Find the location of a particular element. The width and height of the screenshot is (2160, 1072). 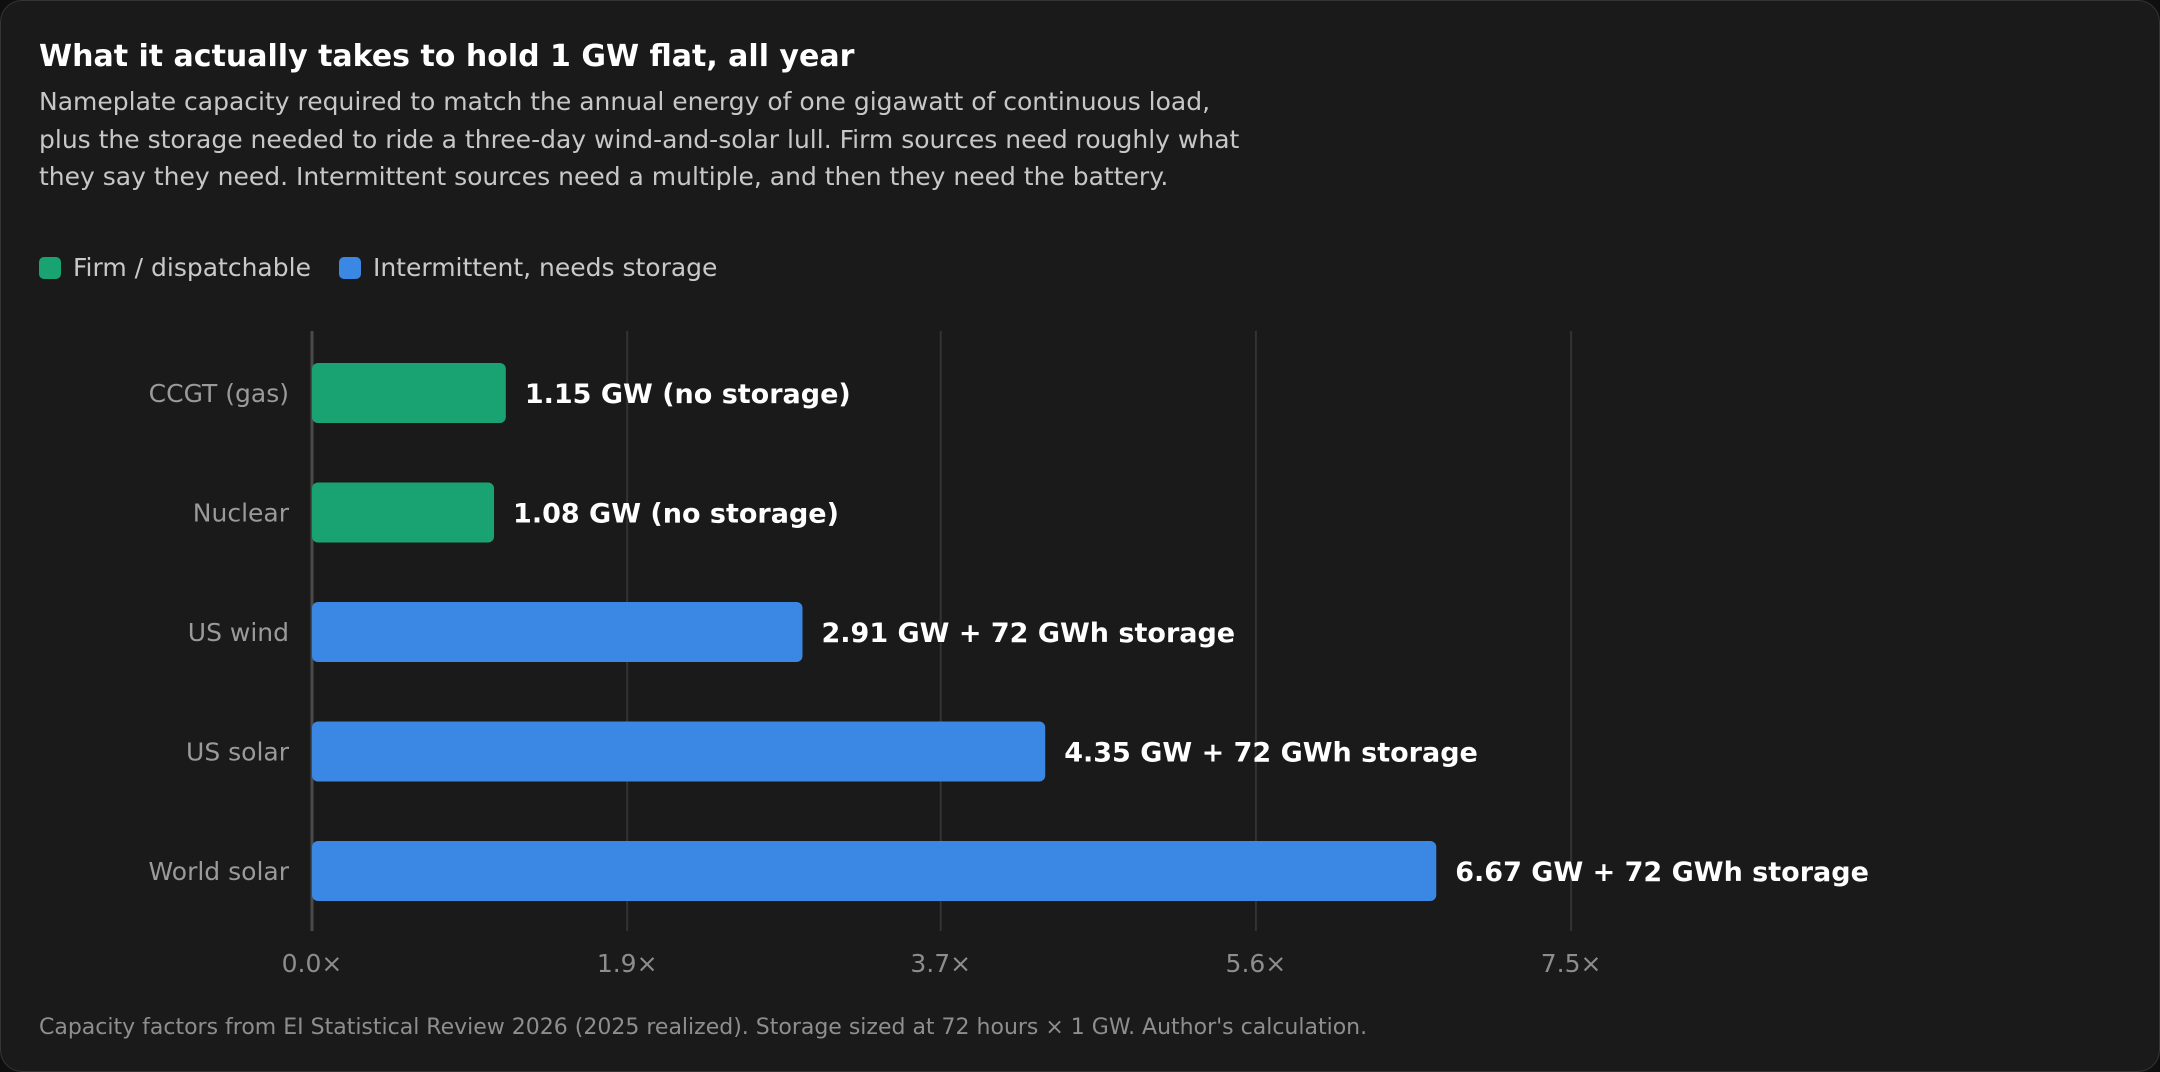

data-label: 4.35 GW + 72 GWh storage is located at coordinates (1271, 753).